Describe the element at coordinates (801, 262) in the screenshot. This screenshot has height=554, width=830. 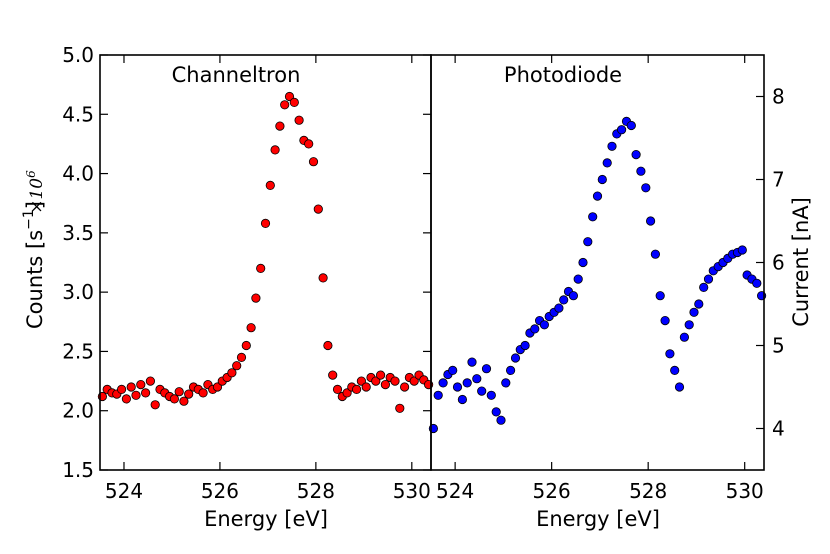
I see `photodiode-y-axis-label-group: Current [nA]` at that location.